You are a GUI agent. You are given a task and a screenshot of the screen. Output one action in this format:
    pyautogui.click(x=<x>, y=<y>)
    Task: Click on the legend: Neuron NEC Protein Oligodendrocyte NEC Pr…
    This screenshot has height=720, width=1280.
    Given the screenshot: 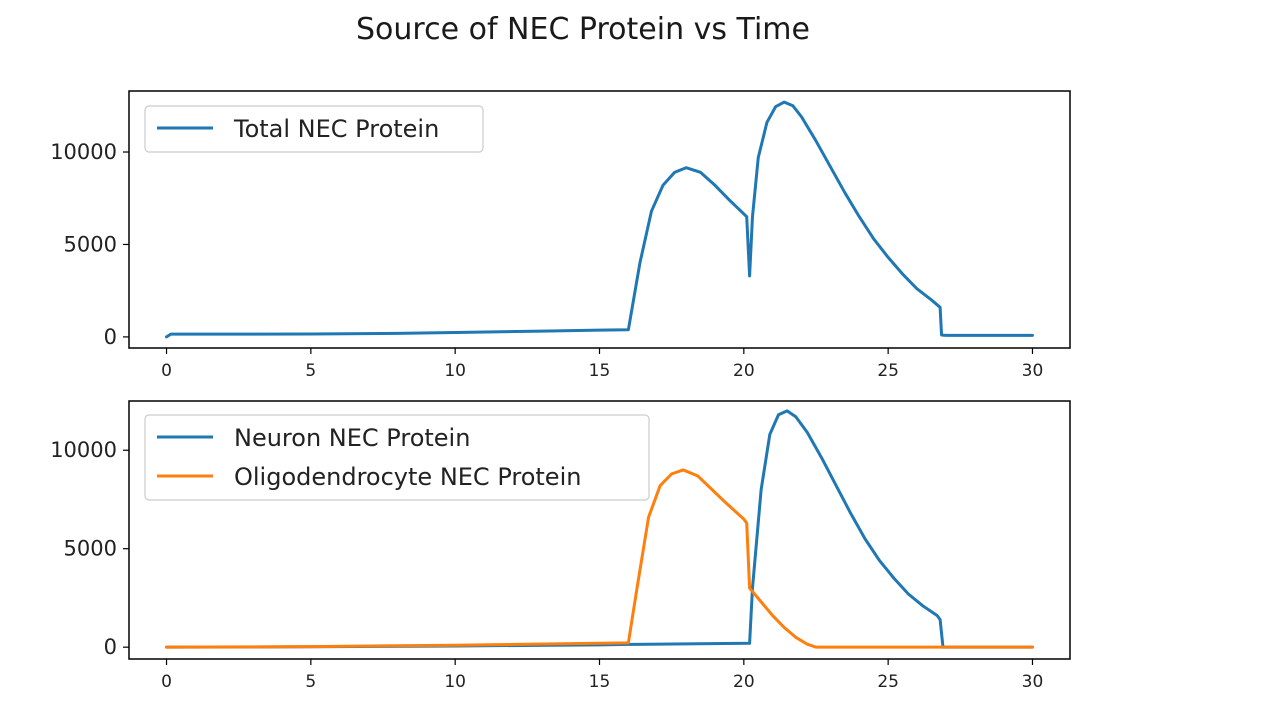 What is the action you would take?
    pyautogui.click(x=397, y=457)
    